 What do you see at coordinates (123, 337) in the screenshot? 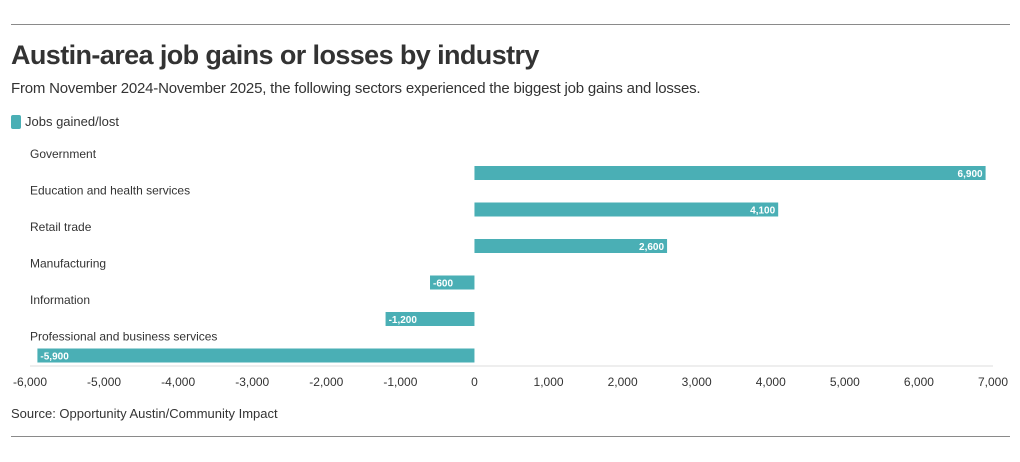
I see `category-label: Professional and business services` at bounding box center [123, 337].